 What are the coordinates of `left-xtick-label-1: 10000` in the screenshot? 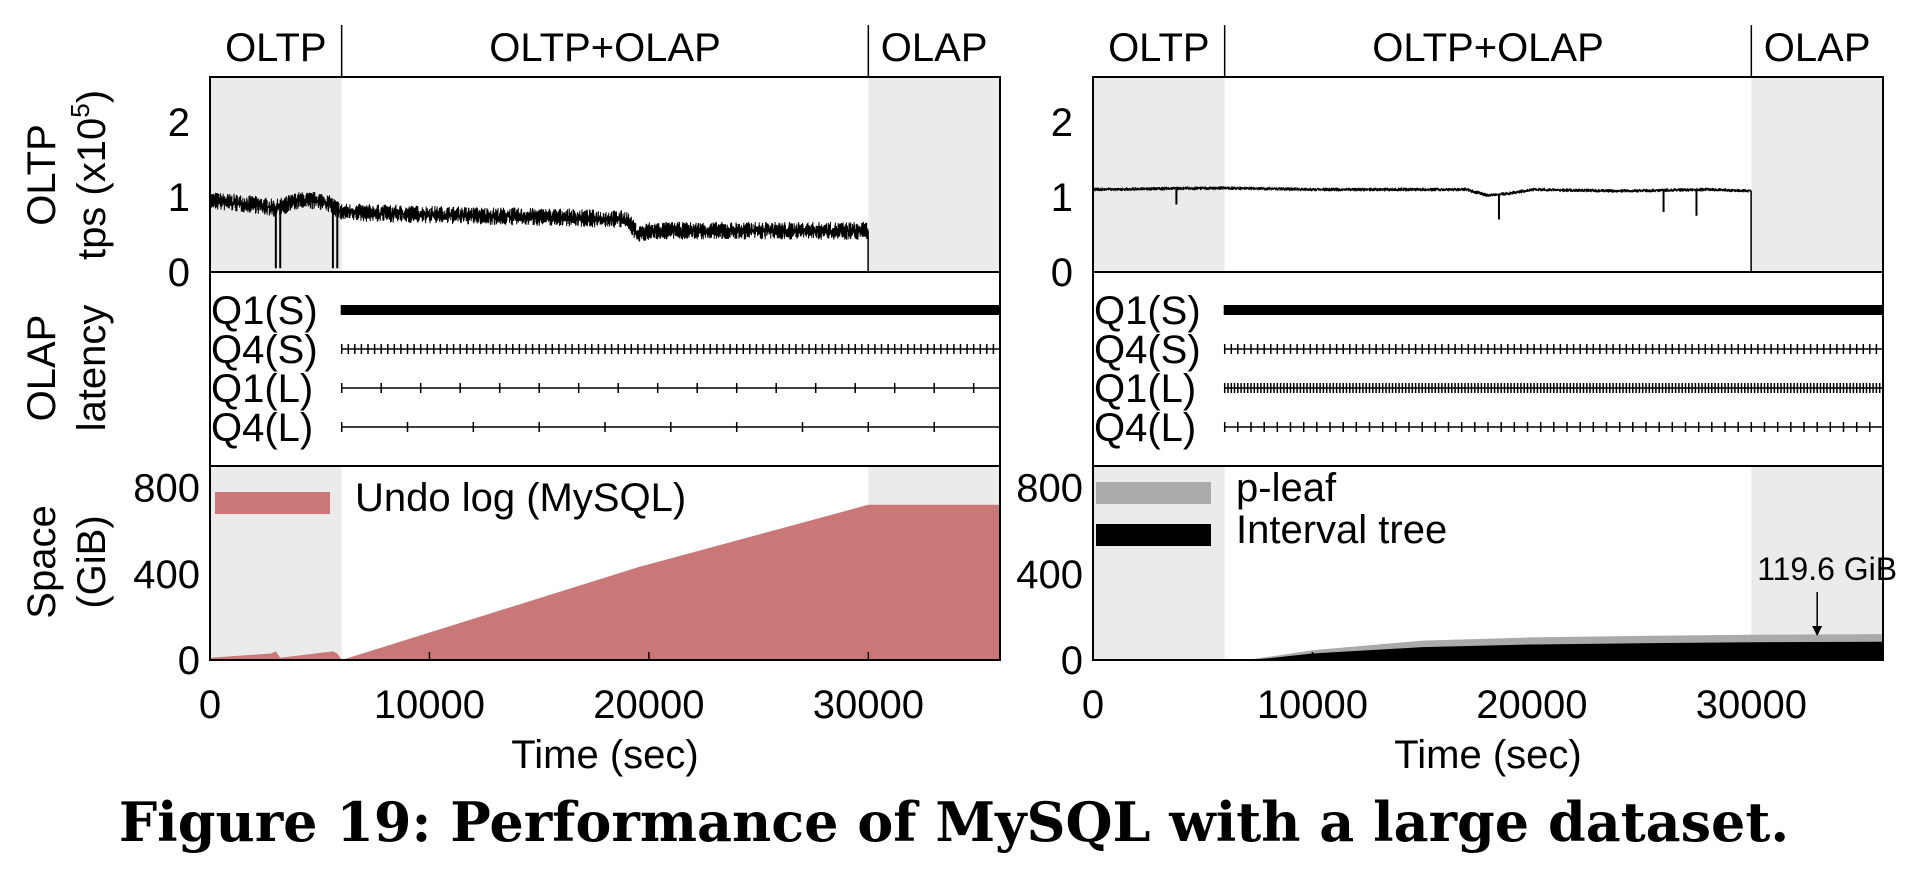 It's located at (429, 705).